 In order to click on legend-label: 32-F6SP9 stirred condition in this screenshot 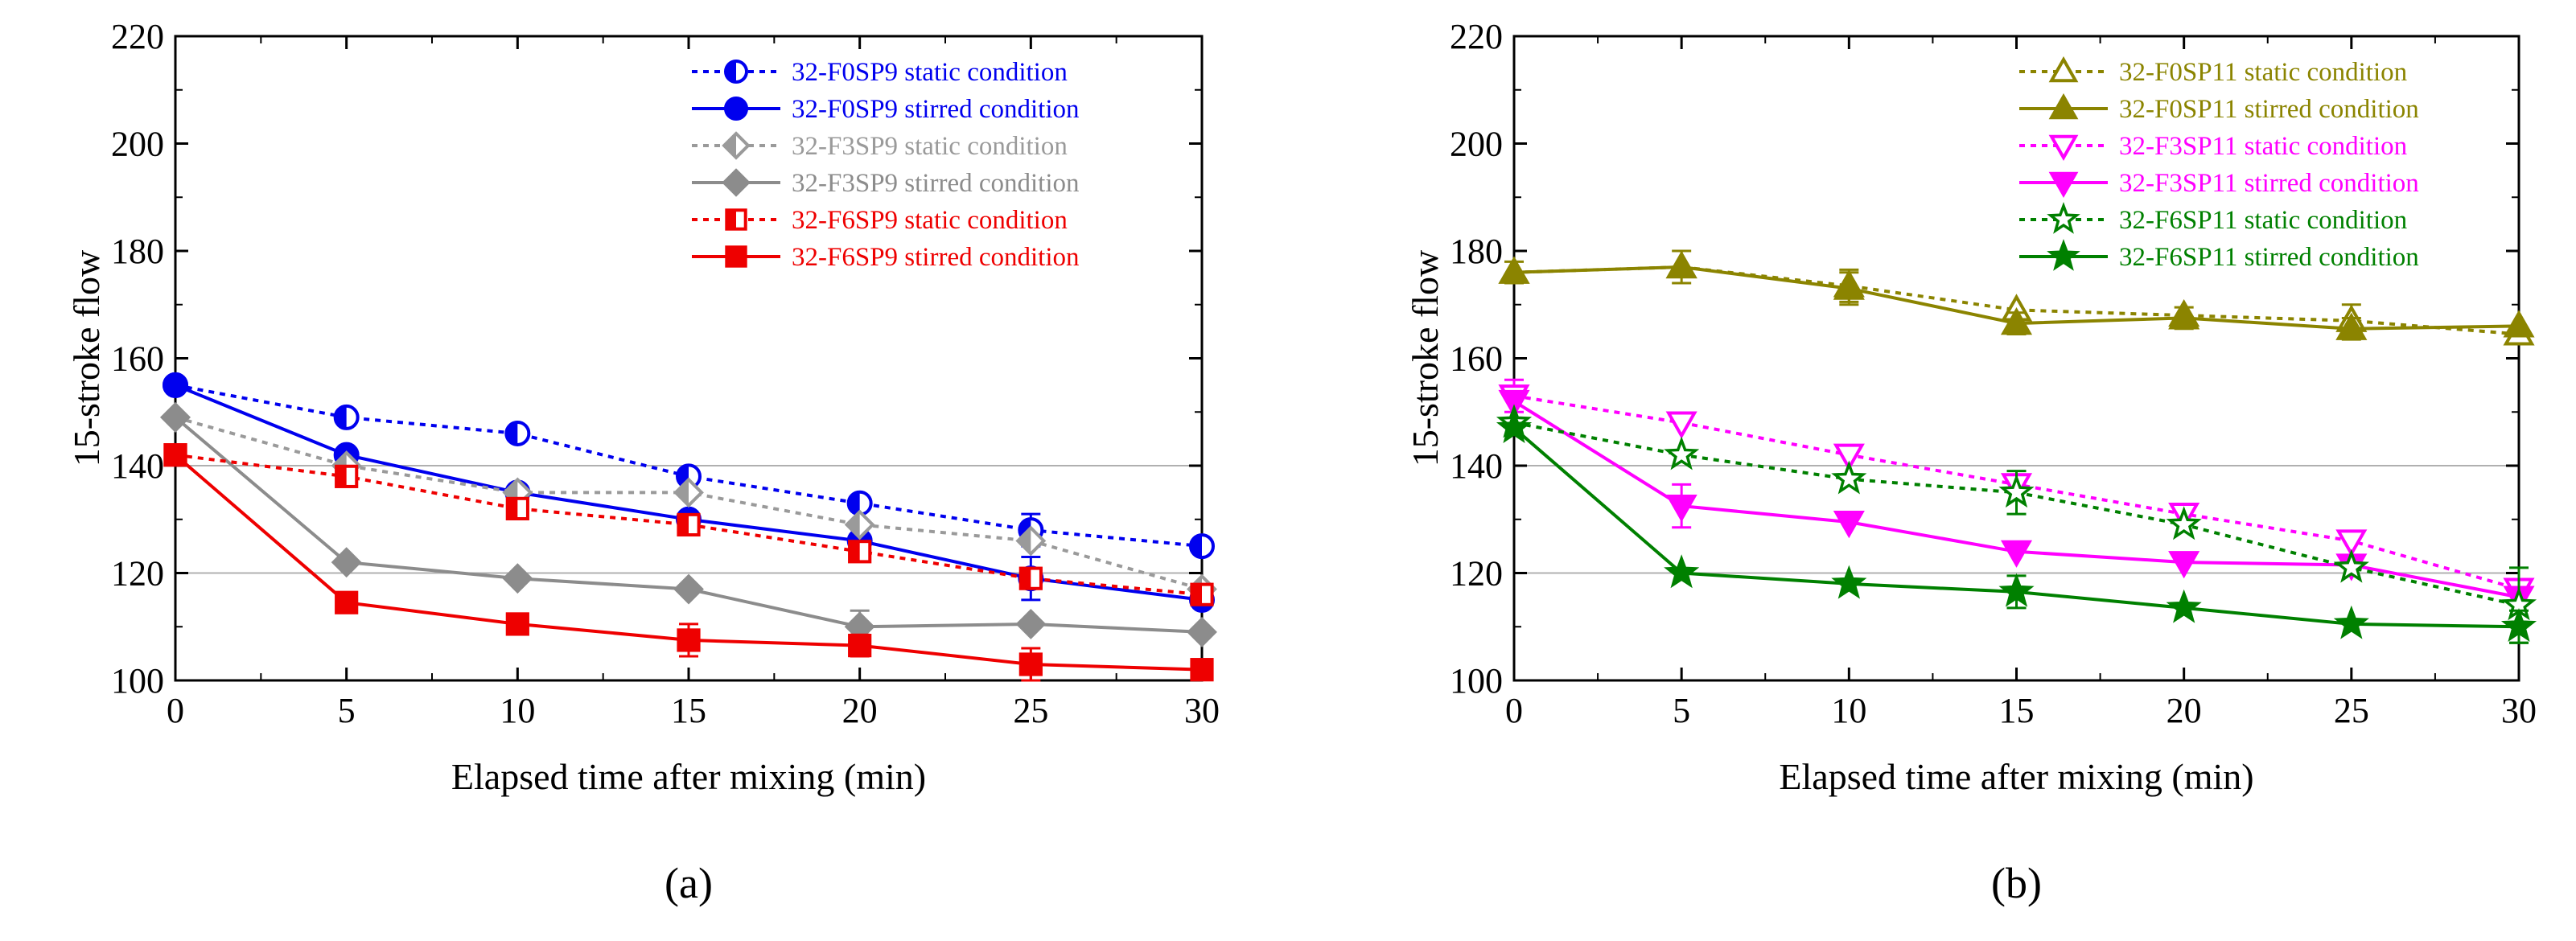, I will do `click(936, 257)`.